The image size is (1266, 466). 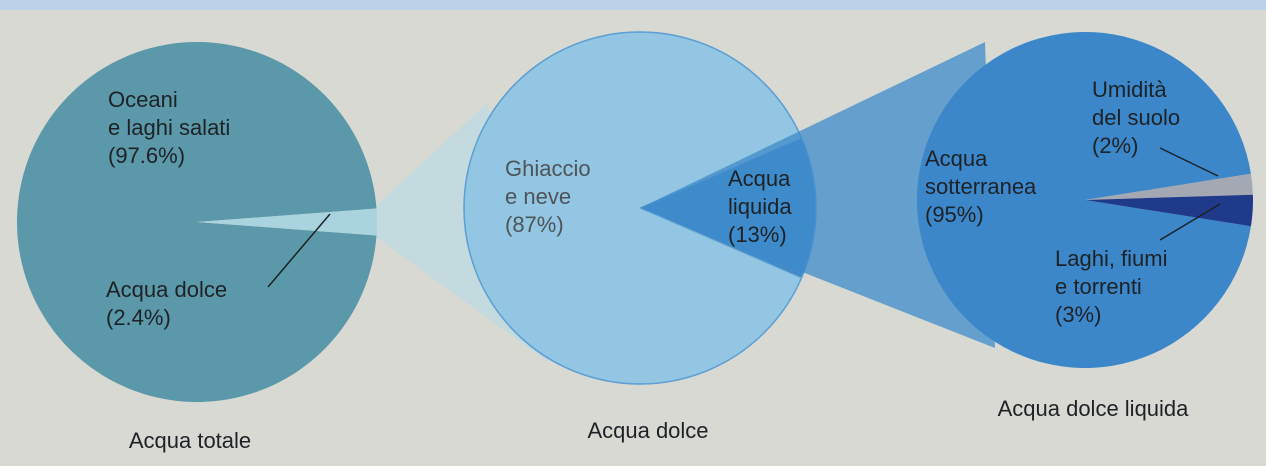 I want to click on slice-label: Acqua liquida (13%), so click(x=760, y=207).